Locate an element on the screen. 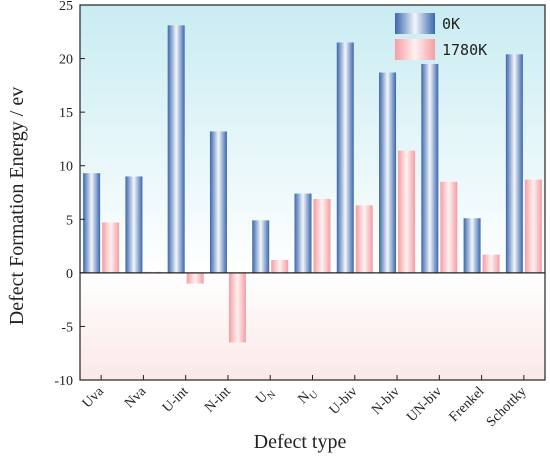 The image size is (550, 463). y-tick-label: 15 is located at coordinates (66, 113).